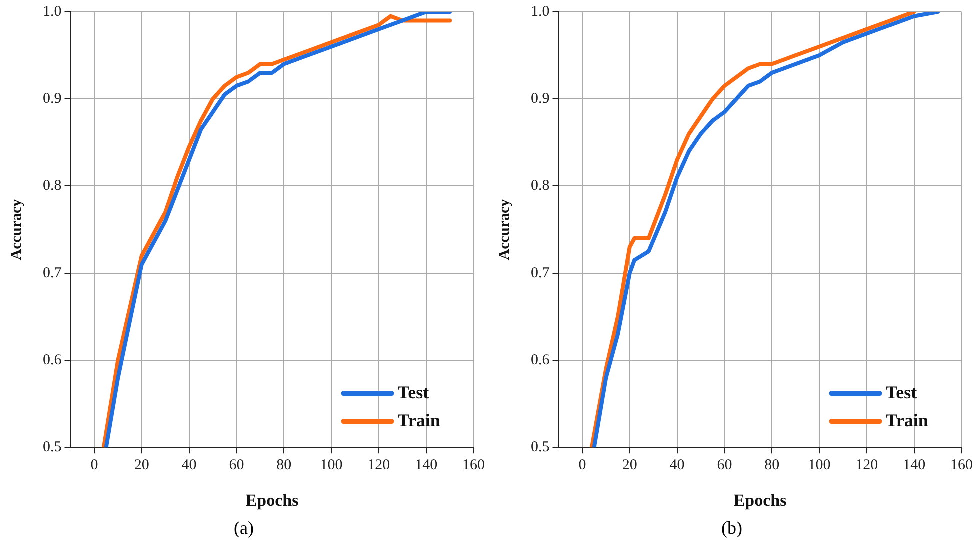 The image size is (977, 551). I want to click on text: (a), so click(244, 528).